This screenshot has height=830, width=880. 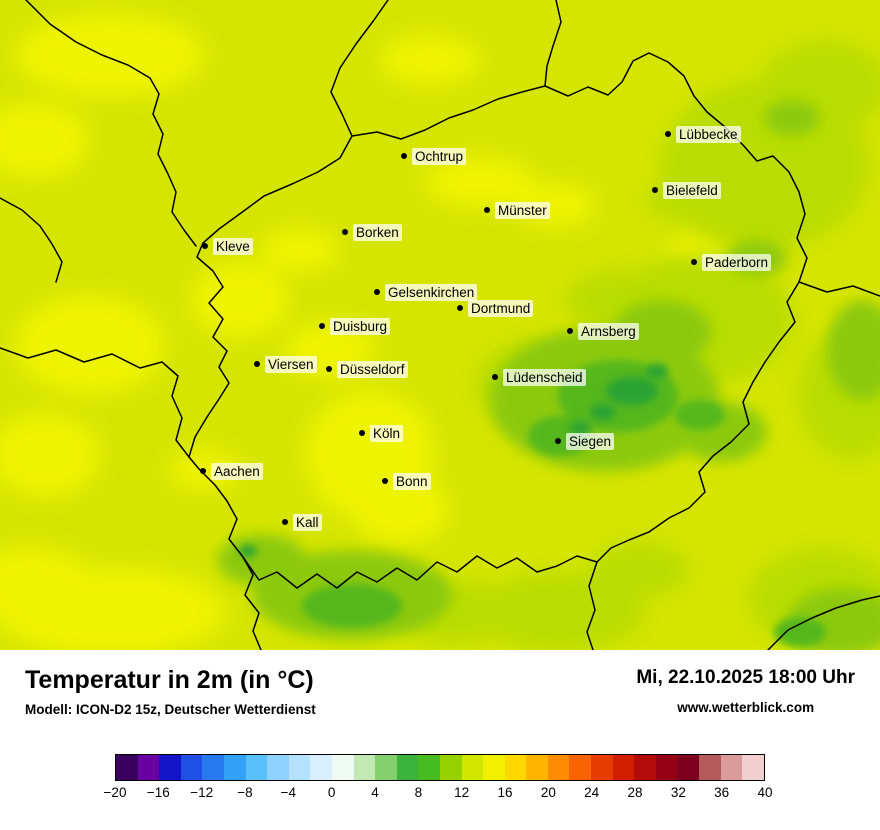 I want to click on city-marker: Lübbecke, so click(x=703, y=134).